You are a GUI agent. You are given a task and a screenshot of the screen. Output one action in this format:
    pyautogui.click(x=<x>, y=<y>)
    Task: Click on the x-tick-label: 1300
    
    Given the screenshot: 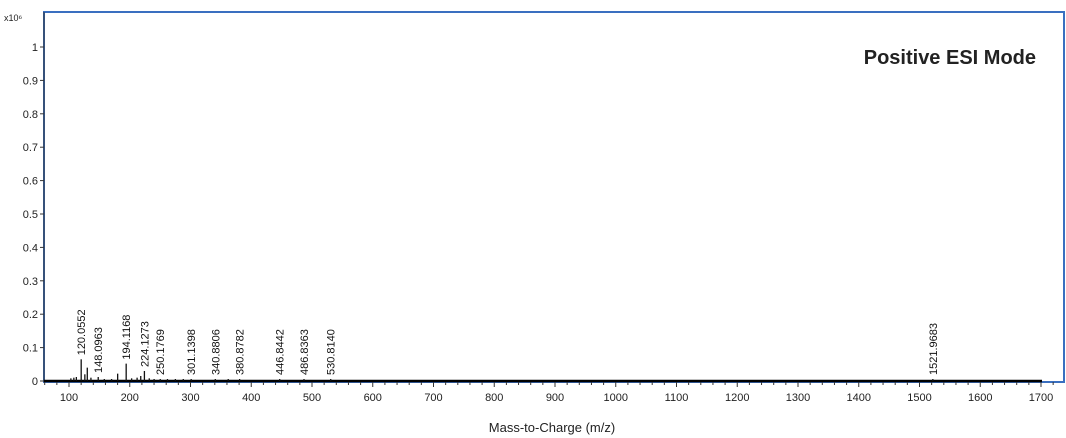 What is the action you would take?
    pyautogui.click(x=798, y=398)
    